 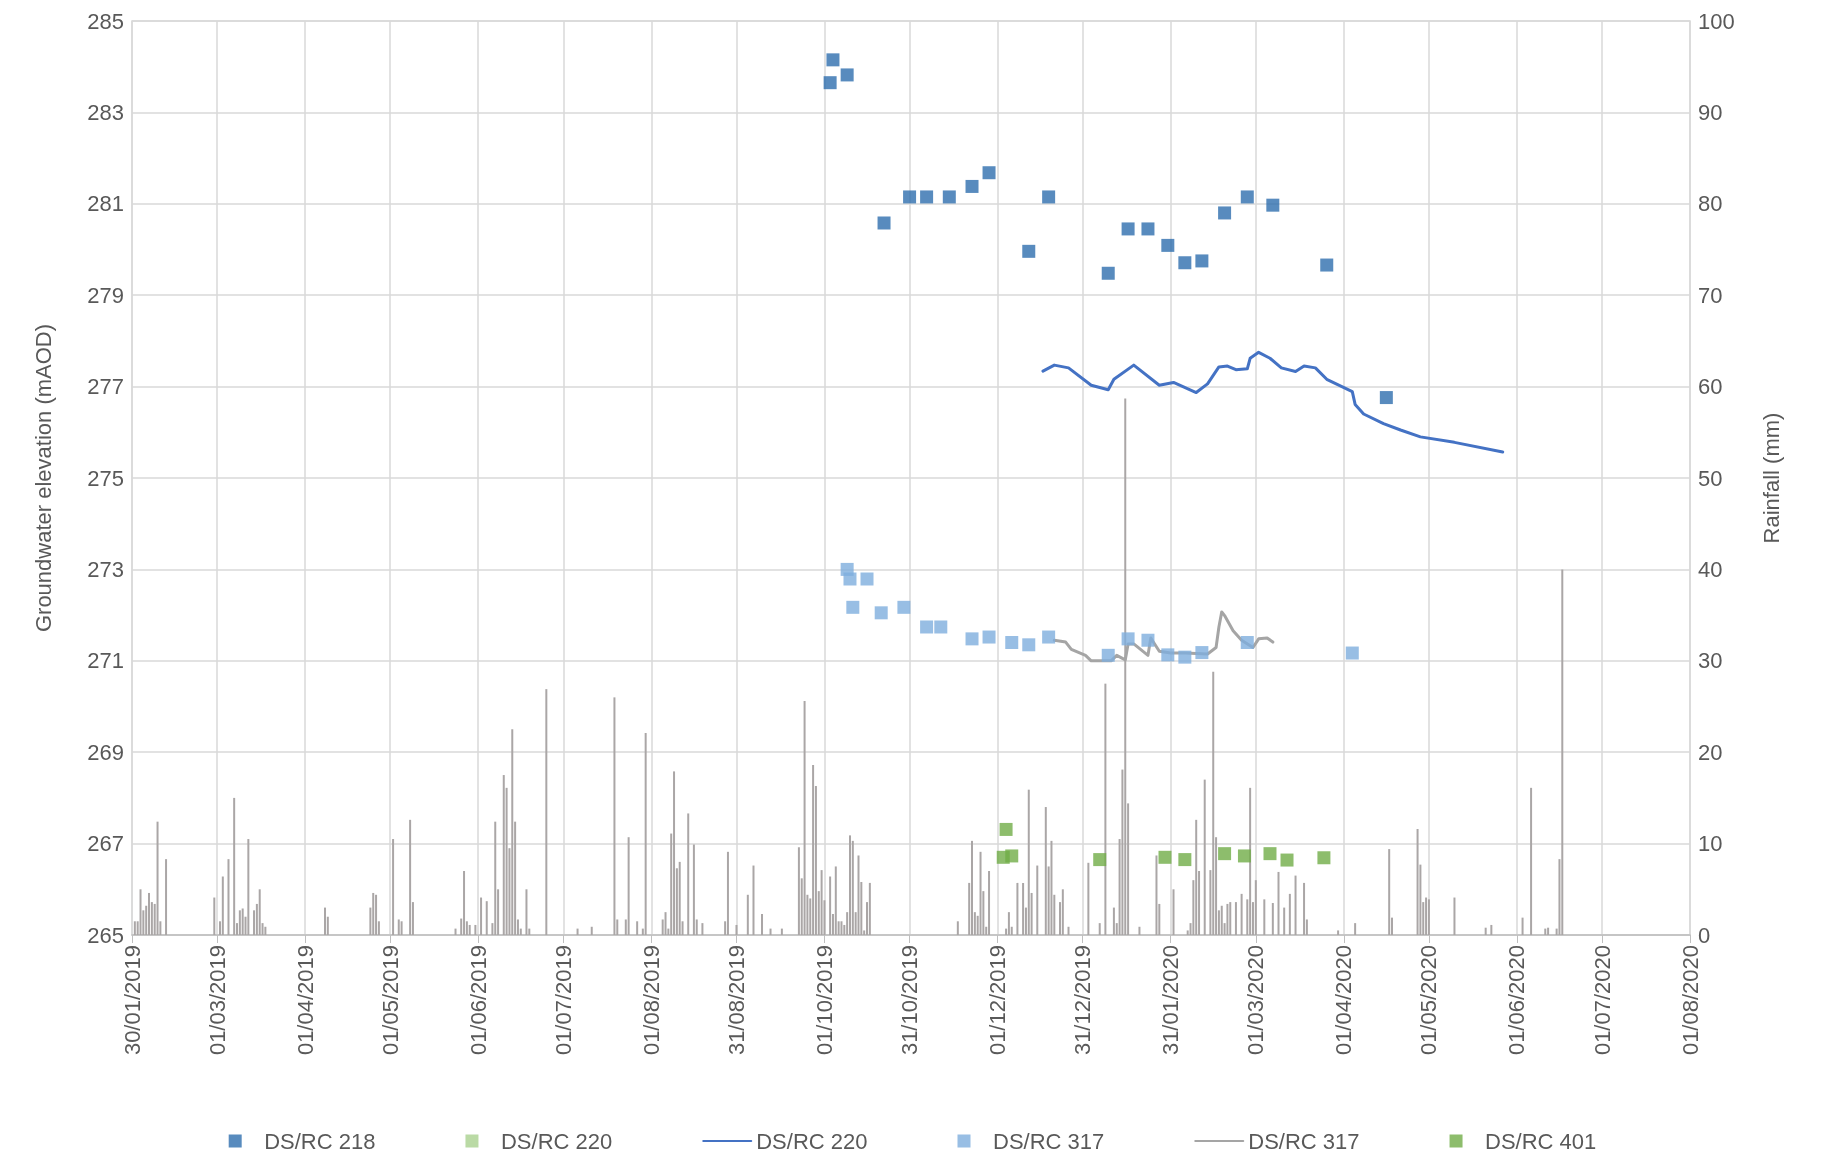 I want to click on y2-tick-label: 10, so click(x=1710, y=844).